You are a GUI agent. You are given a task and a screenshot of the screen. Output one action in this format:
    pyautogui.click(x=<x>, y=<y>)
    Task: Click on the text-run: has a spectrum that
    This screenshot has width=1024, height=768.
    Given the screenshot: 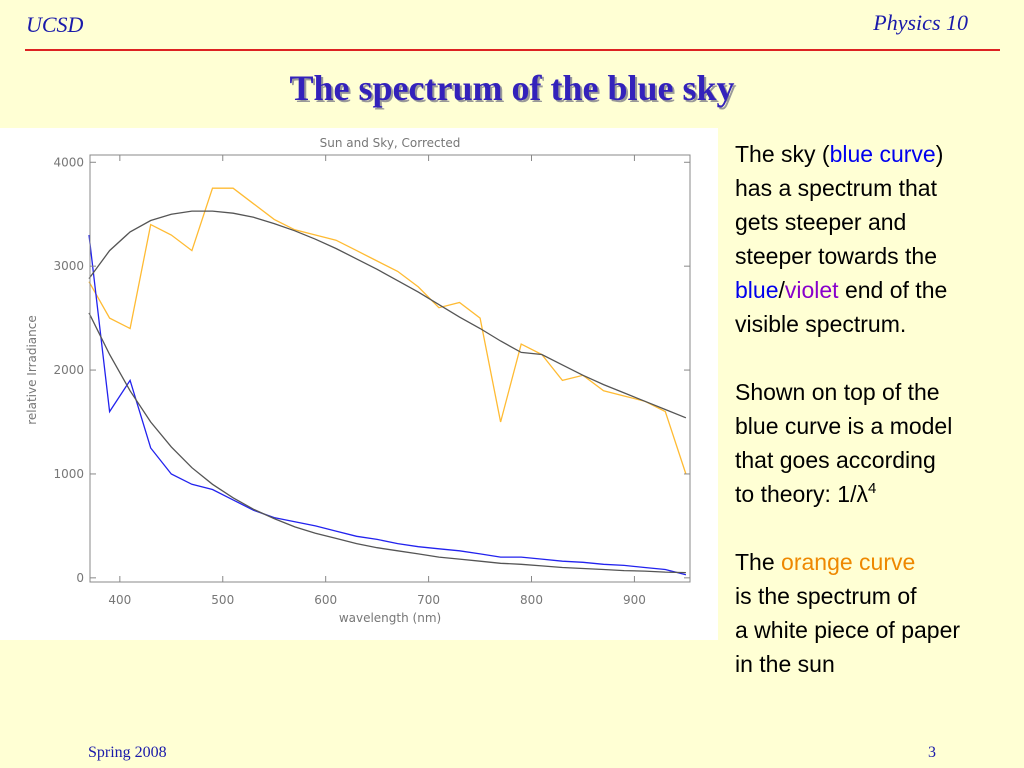 What is the action you would take?
    pyautogui.click(x=836, y=188)
    